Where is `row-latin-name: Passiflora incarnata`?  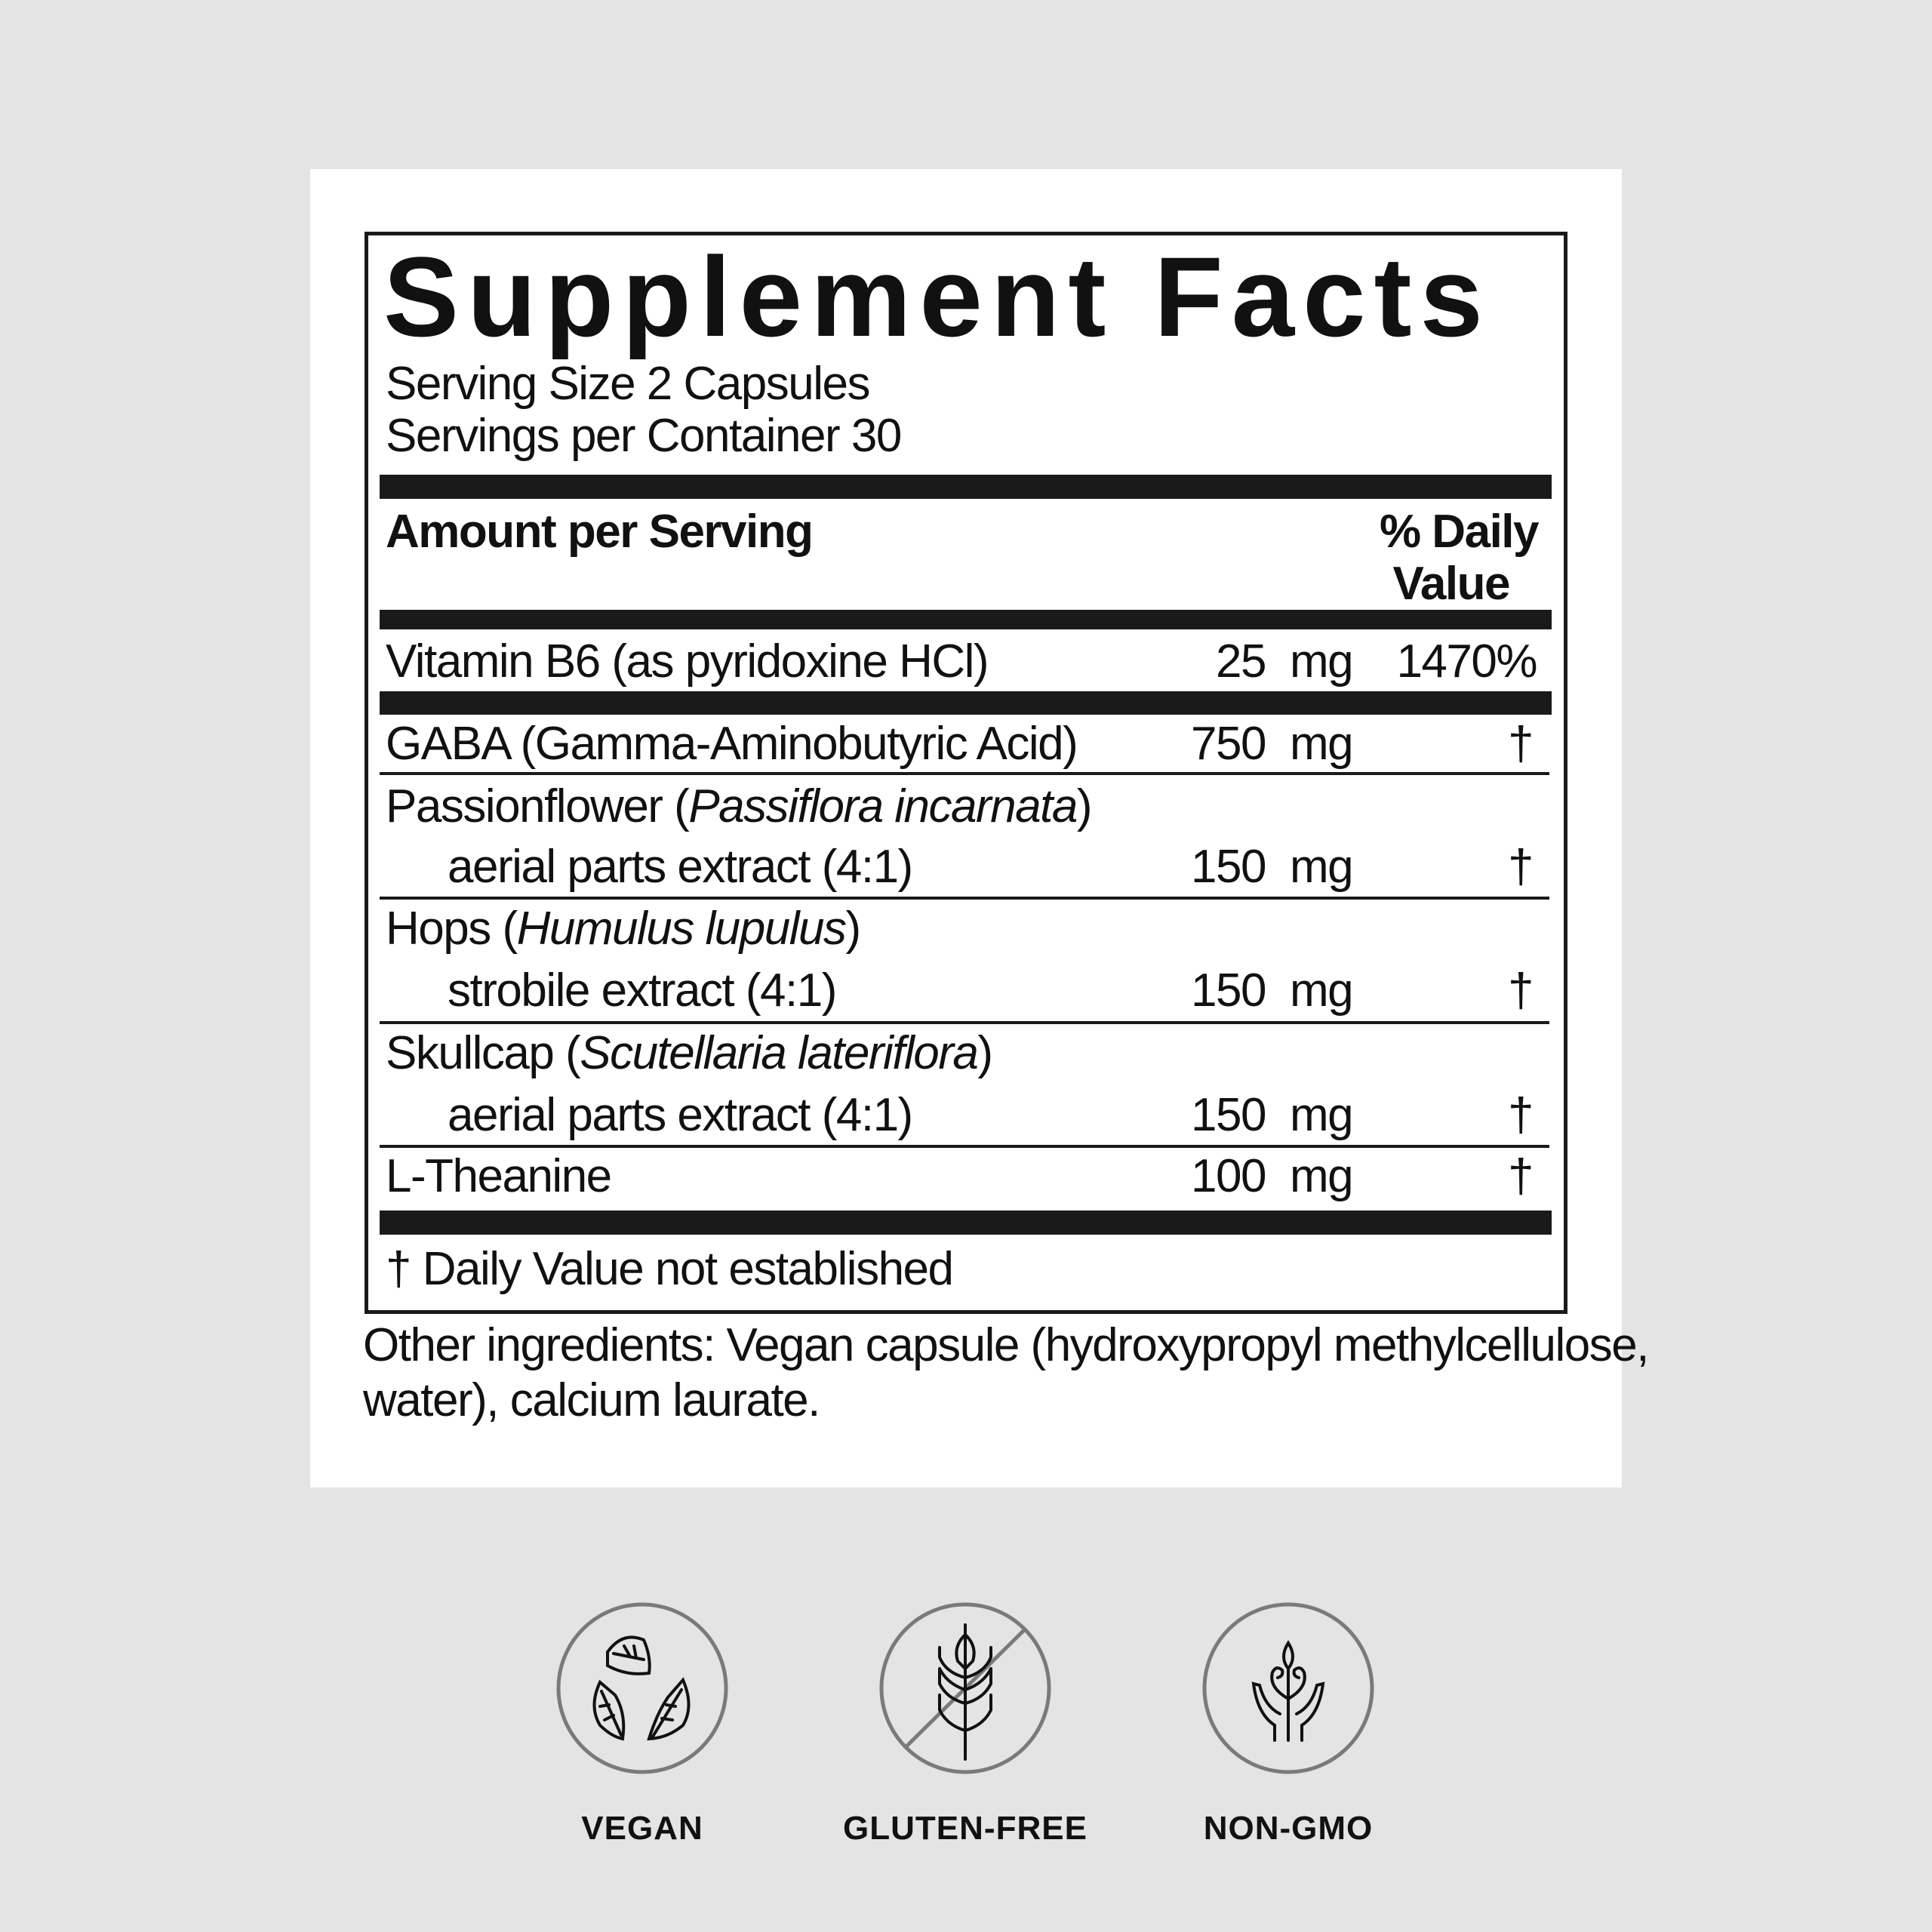 row-latin-name: Passiflora incarnata is located at coordinates (883, 806).